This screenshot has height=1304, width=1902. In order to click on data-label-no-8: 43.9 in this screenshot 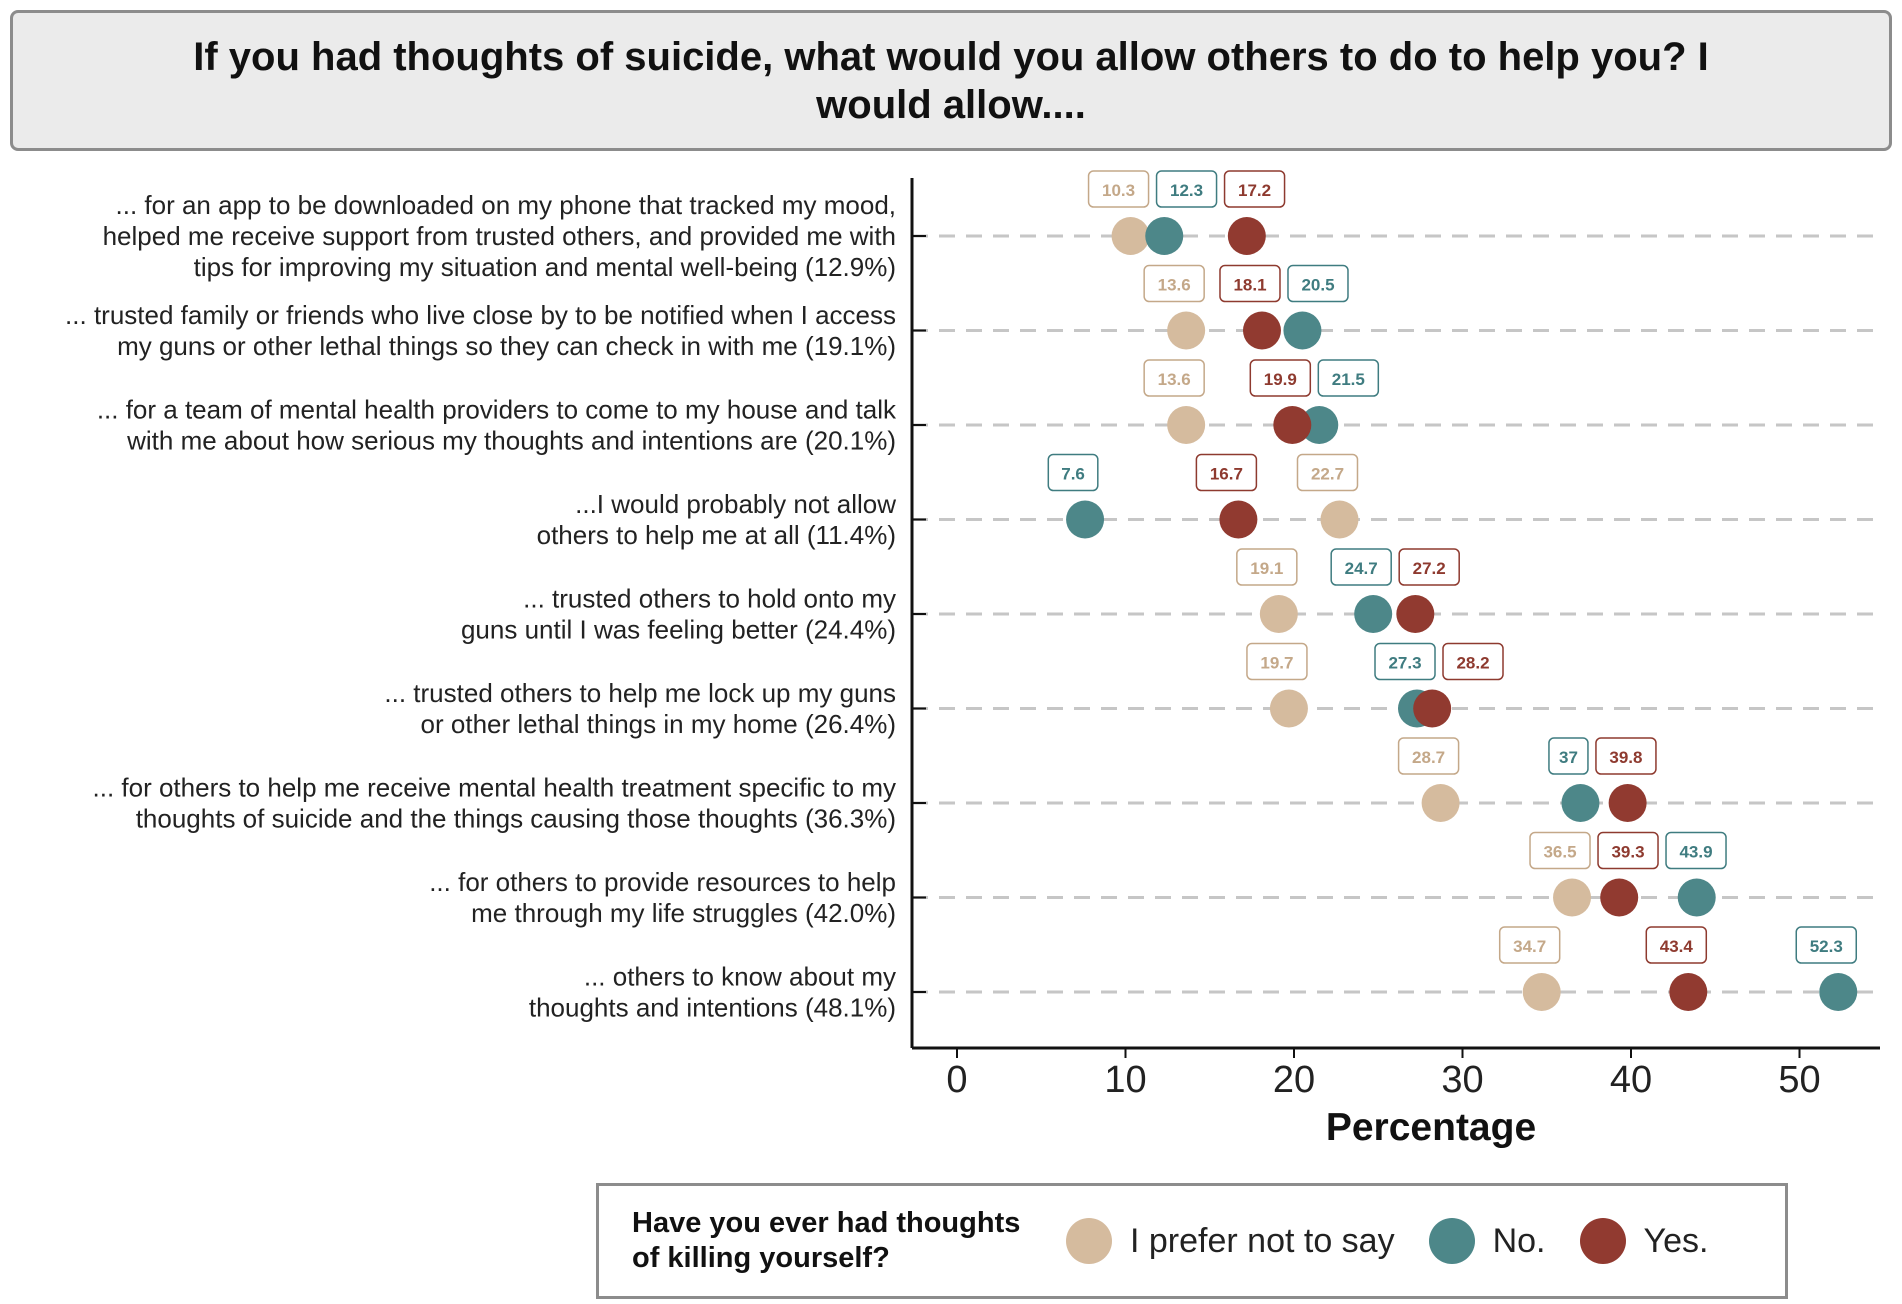, I will do `click(1695, 852)`.